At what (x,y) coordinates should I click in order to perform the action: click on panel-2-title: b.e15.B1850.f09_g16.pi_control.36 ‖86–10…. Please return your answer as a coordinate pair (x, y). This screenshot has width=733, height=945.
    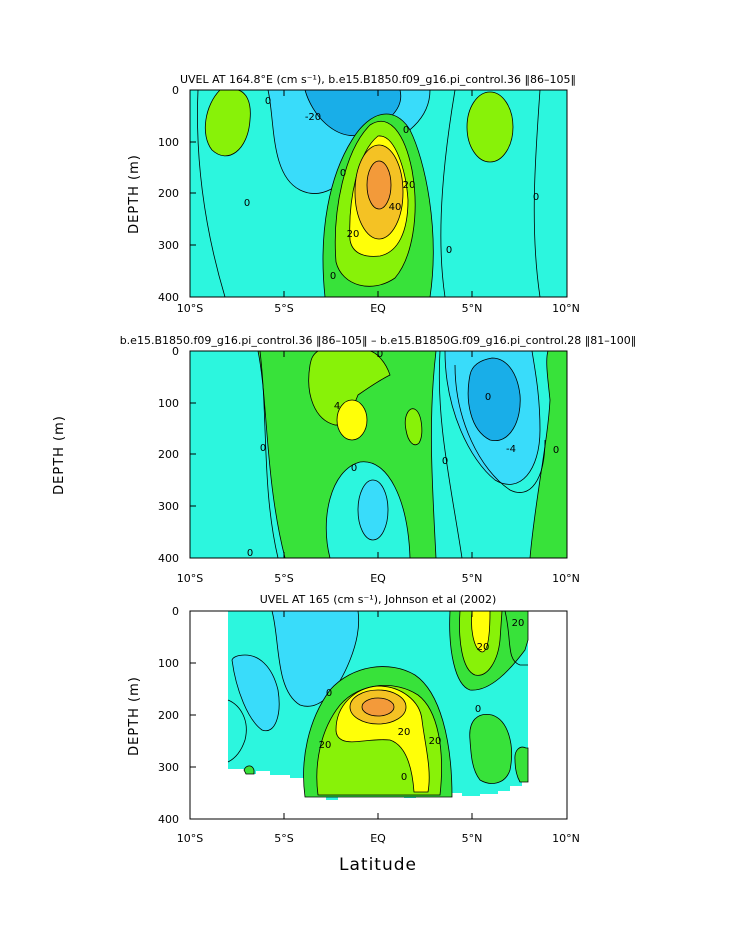
    Looking at the image, I should click on (378, 340).